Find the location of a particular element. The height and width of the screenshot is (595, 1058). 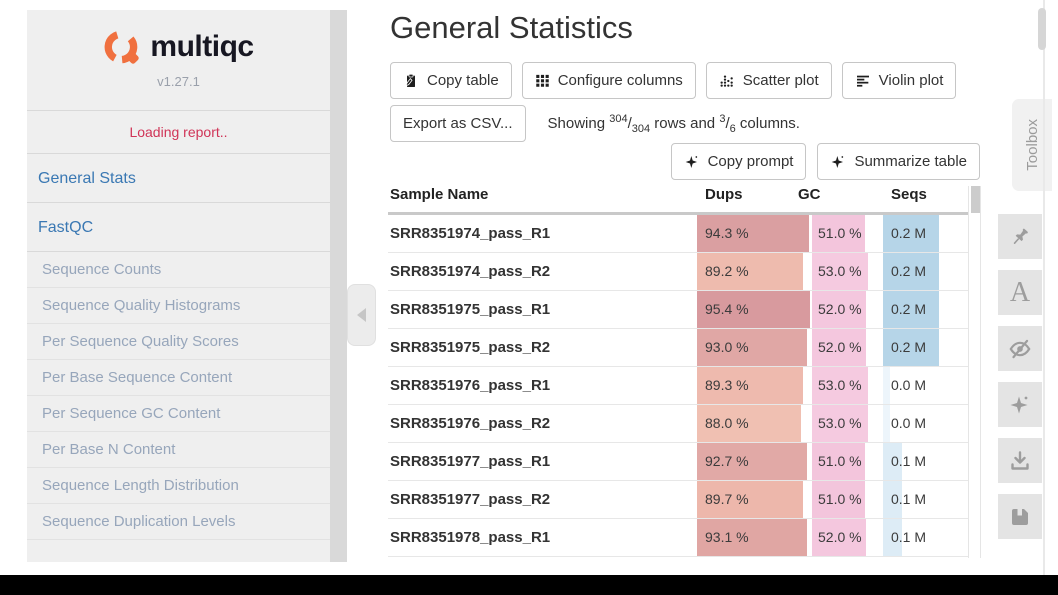

table-header: Sample Name Dups GC Seqs is located at coordinates (678, 199).